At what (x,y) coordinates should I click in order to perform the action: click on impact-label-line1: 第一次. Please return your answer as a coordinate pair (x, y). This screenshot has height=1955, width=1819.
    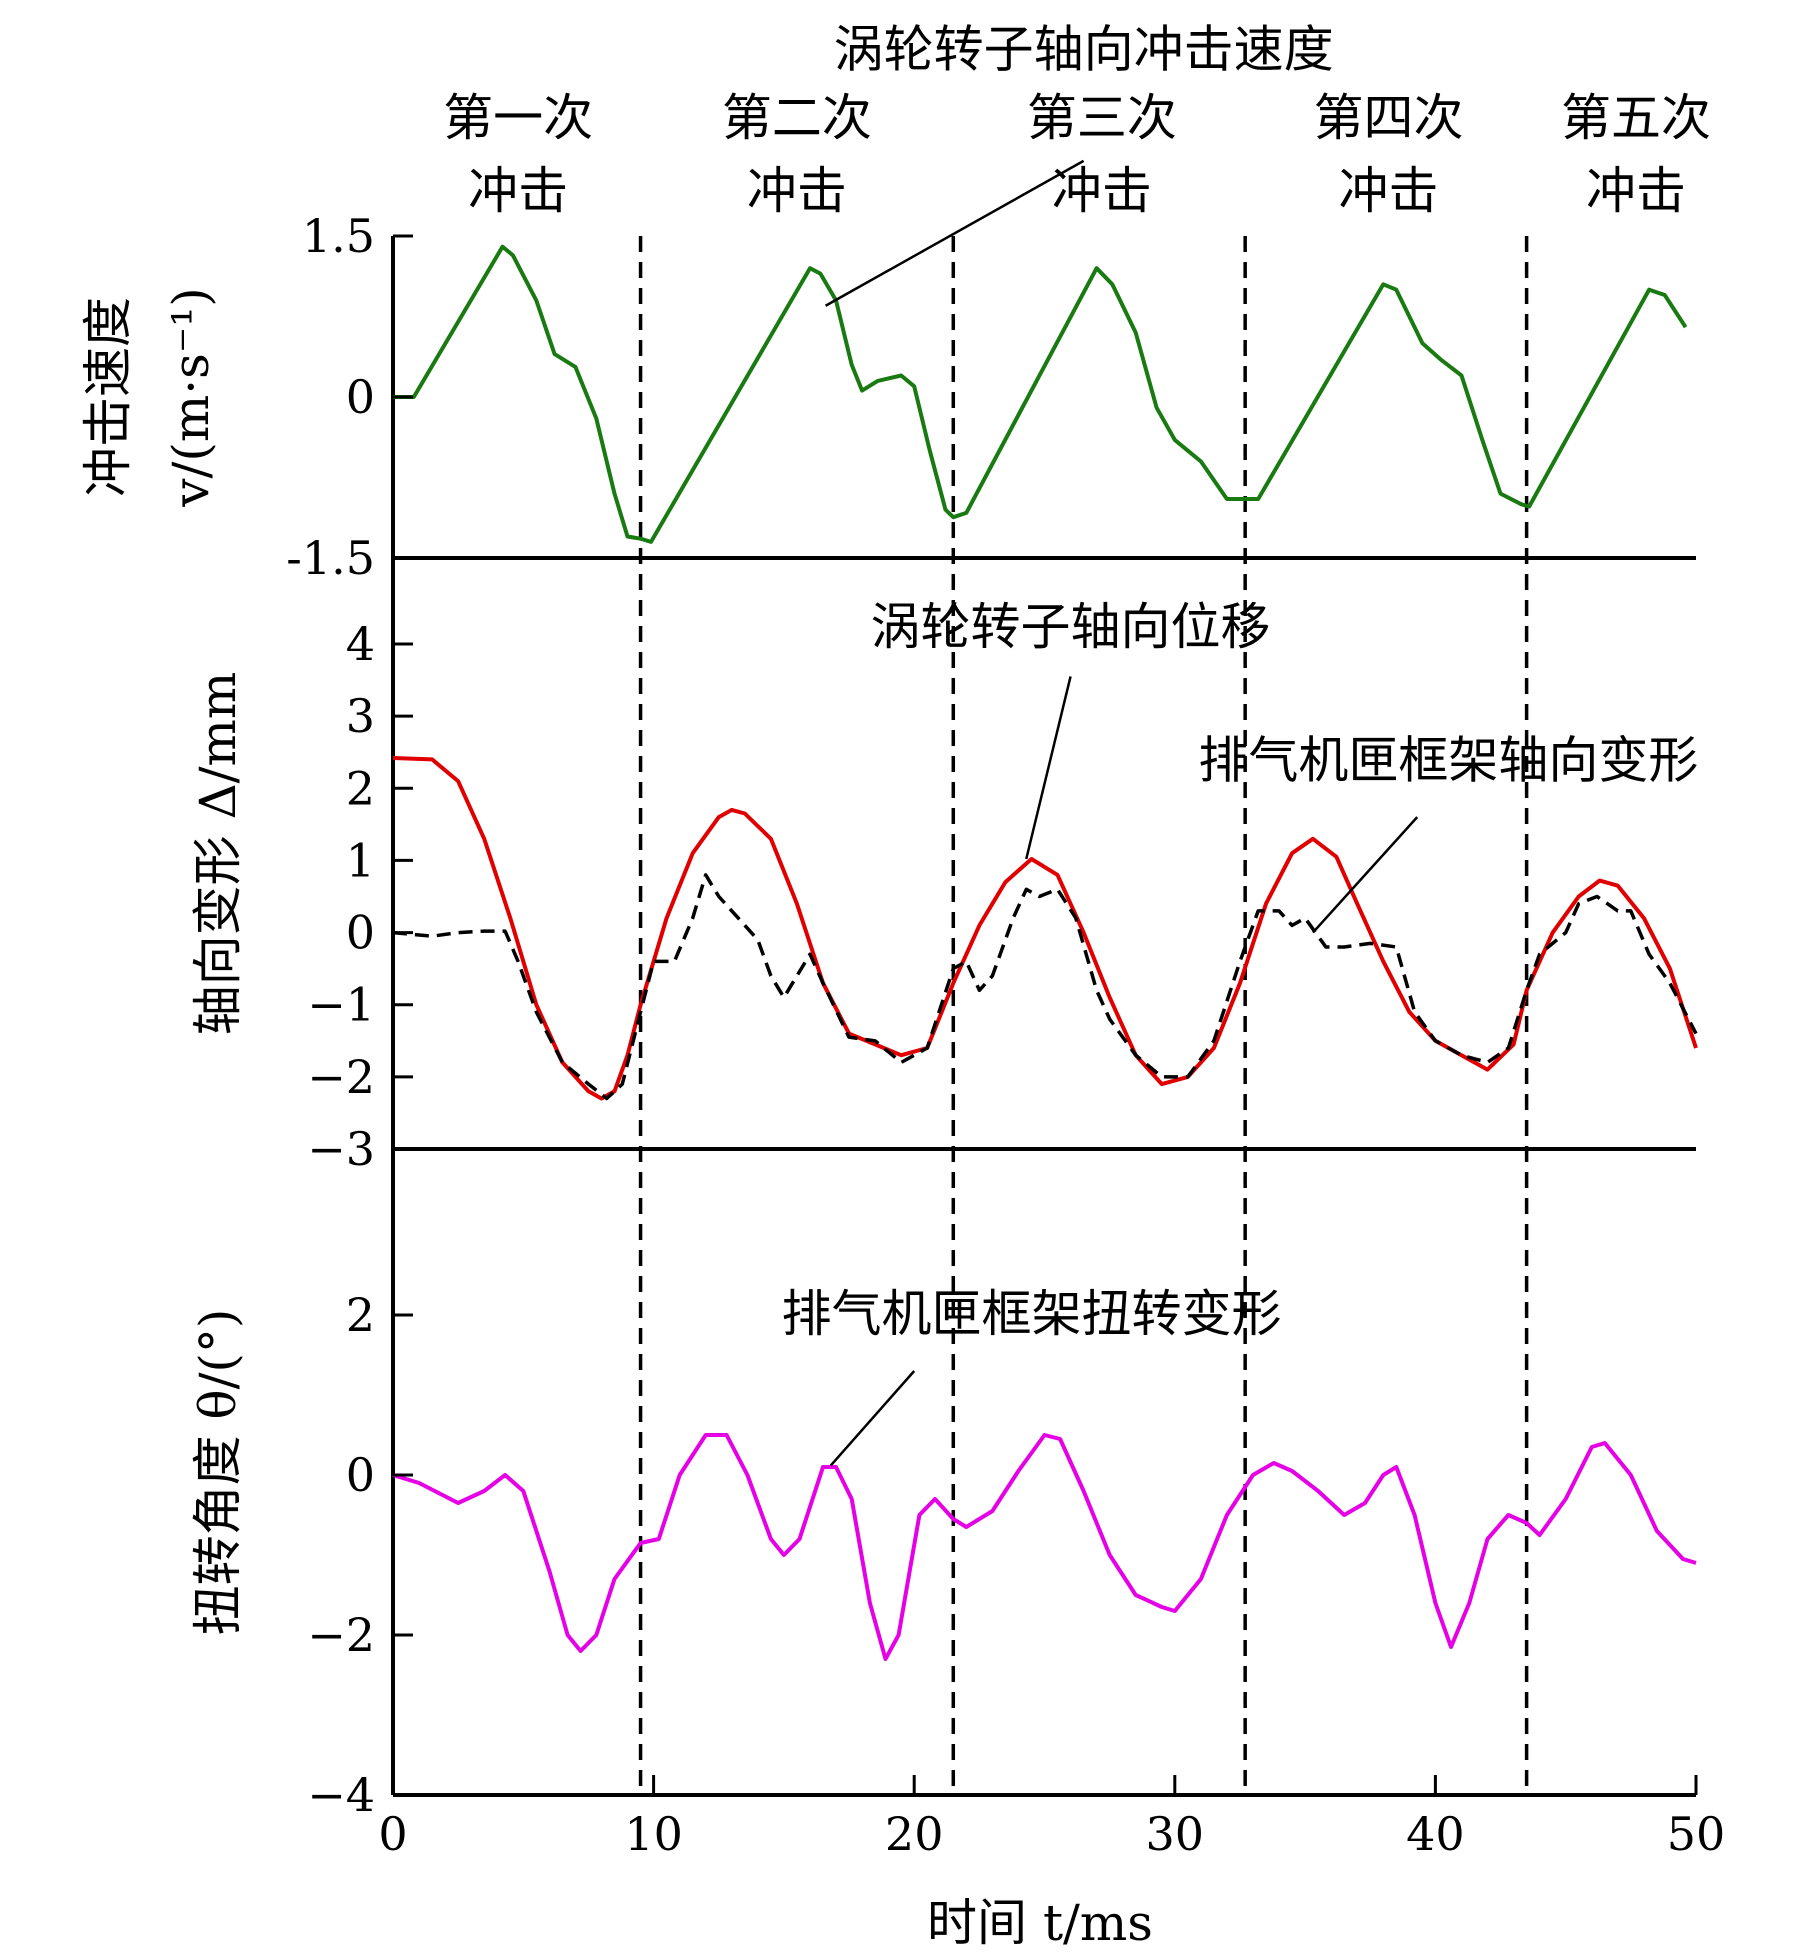
    Looking at the image, I should click on (518, 118).